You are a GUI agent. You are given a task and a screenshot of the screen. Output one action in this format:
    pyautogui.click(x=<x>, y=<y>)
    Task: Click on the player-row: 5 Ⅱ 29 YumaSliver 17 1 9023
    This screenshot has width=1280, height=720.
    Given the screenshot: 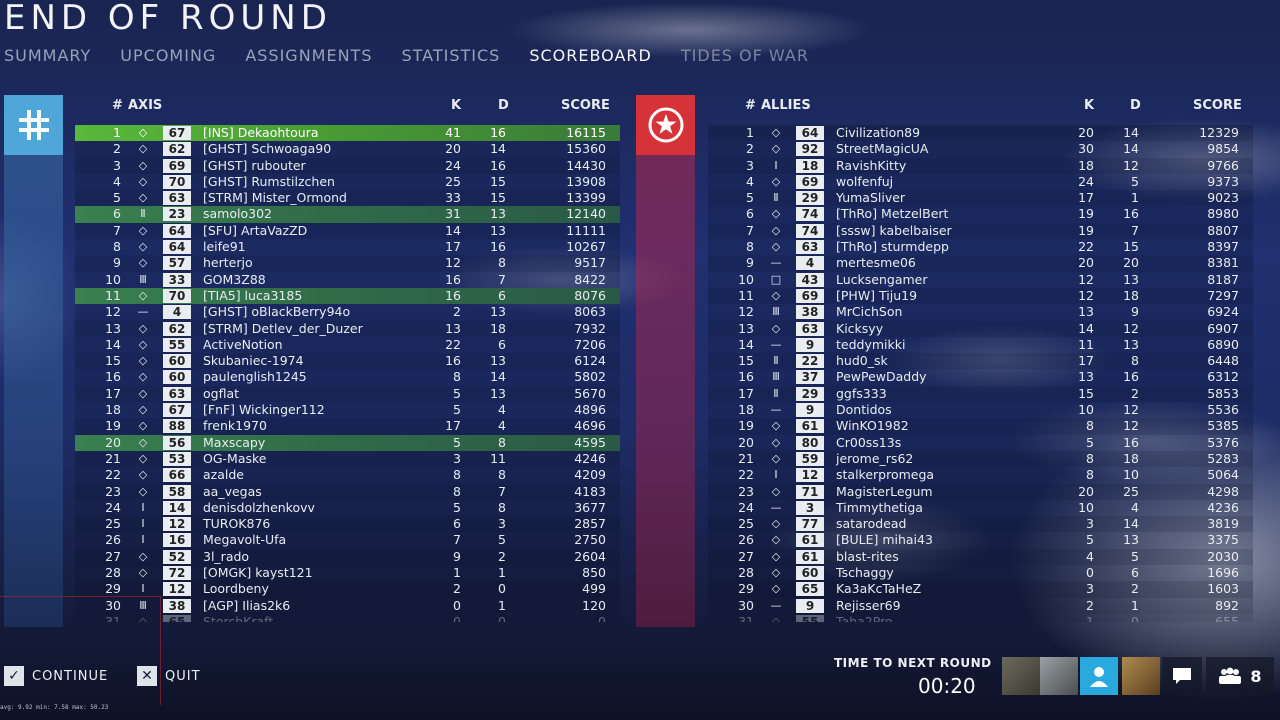 What is the action you would take?
    pyautogui.click(x=980, y=198)
    